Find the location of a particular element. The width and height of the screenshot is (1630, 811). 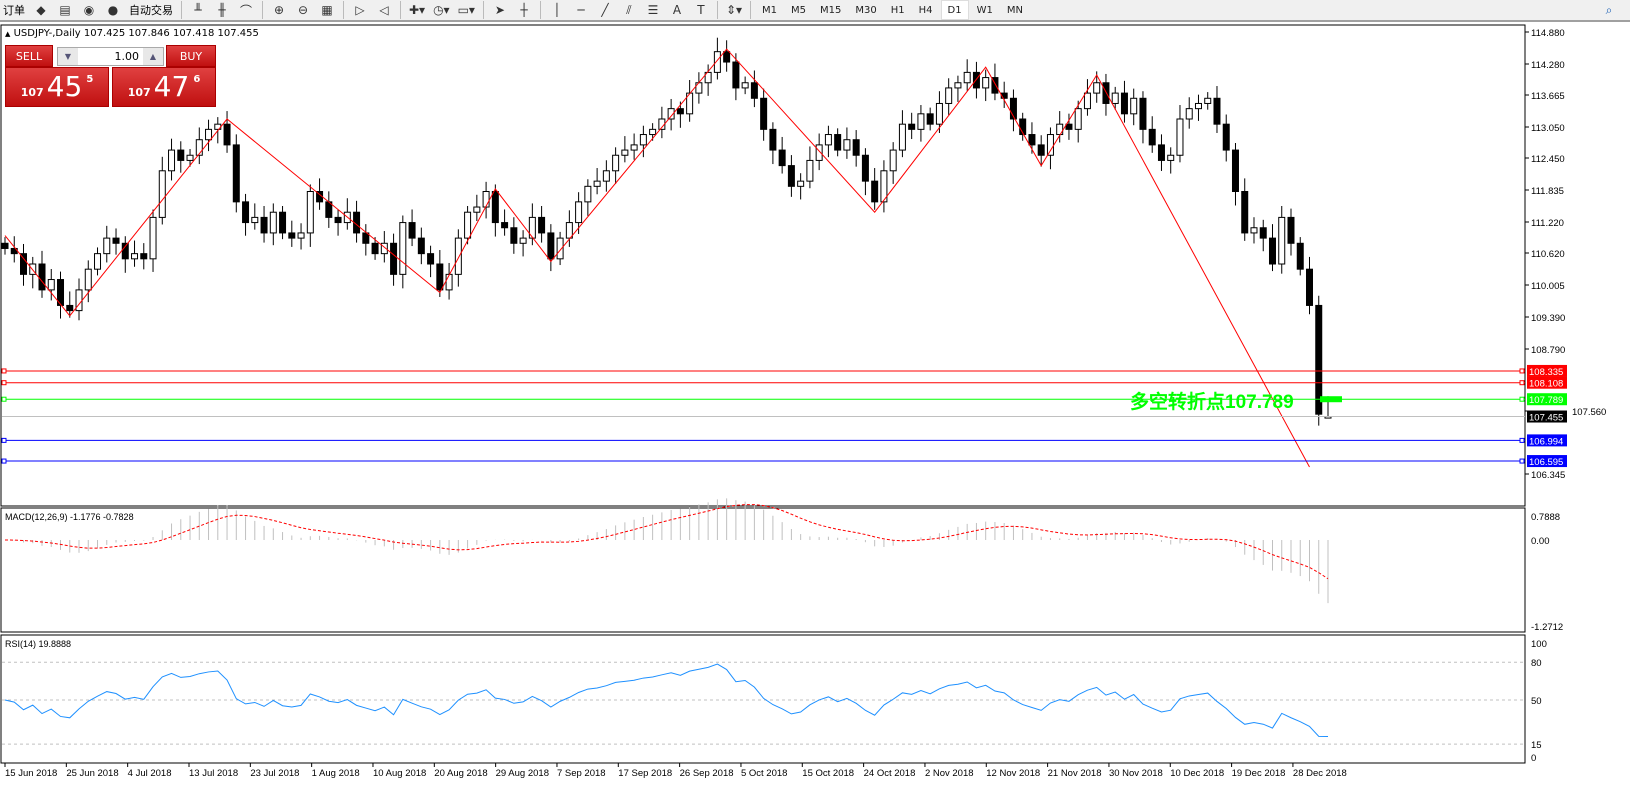

rsi-tick-label: 0 is located at coordinates (1533, 758).